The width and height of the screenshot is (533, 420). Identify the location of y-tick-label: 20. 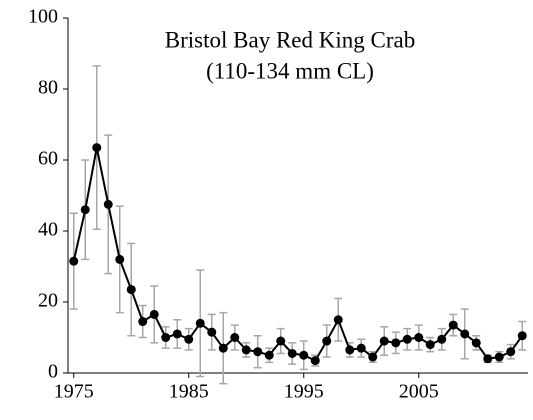
(48, 301).